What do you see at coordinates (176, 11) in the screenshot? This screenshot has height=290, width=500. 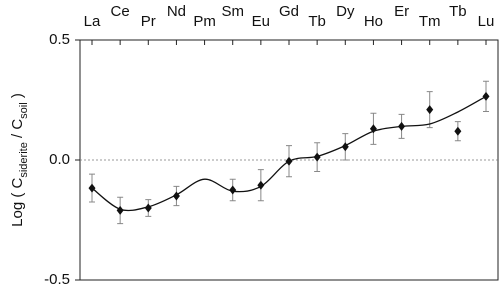 I see `x-tick-label: Nd` at bounding box center [176, 11].